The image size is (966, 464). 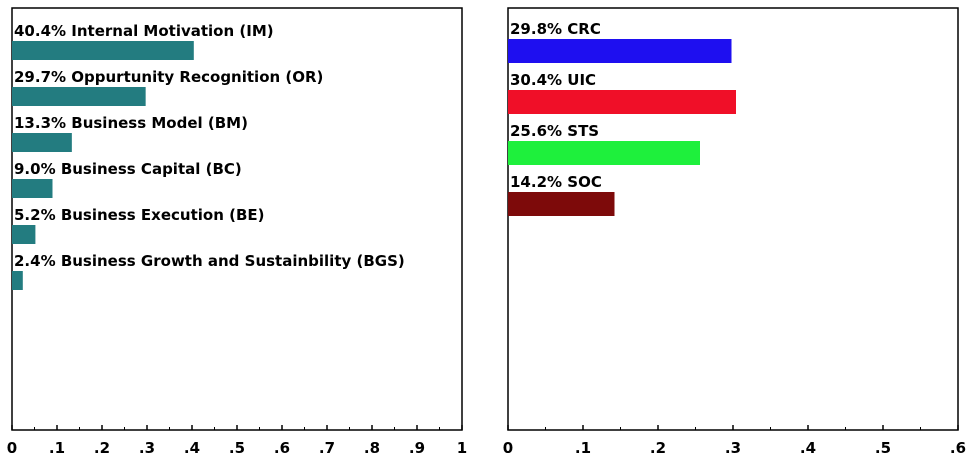 I want to click on chart-2-bar-label: 25.6% STS, so click(x=554, y=131).